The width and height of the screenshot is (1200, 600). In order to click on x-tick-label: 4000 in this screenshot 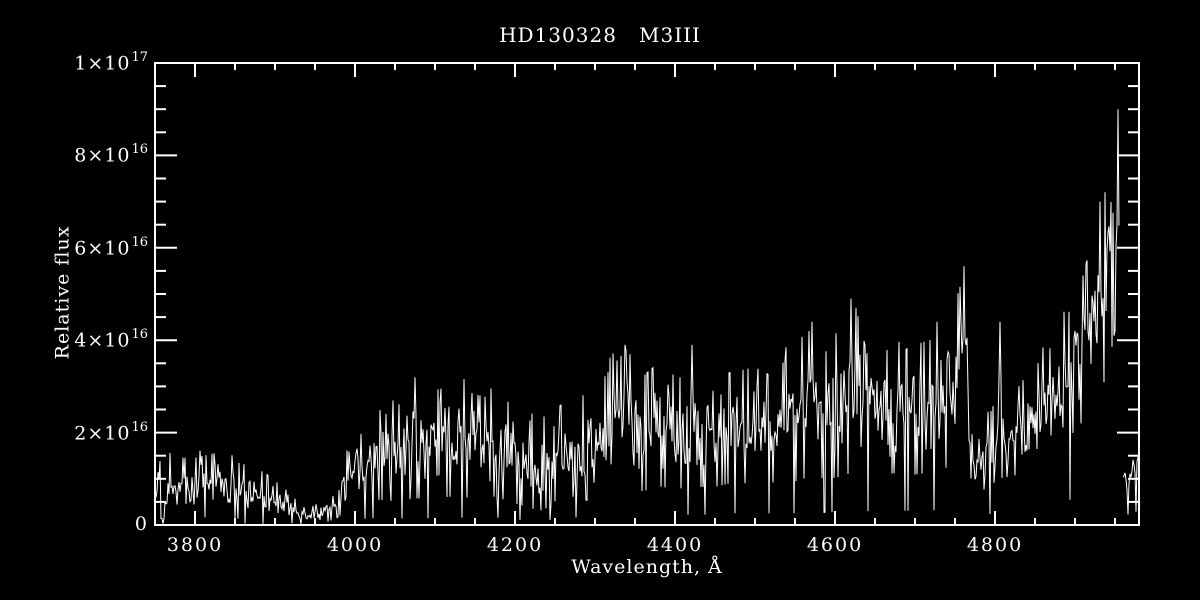, I will do `click(355, 545)`.